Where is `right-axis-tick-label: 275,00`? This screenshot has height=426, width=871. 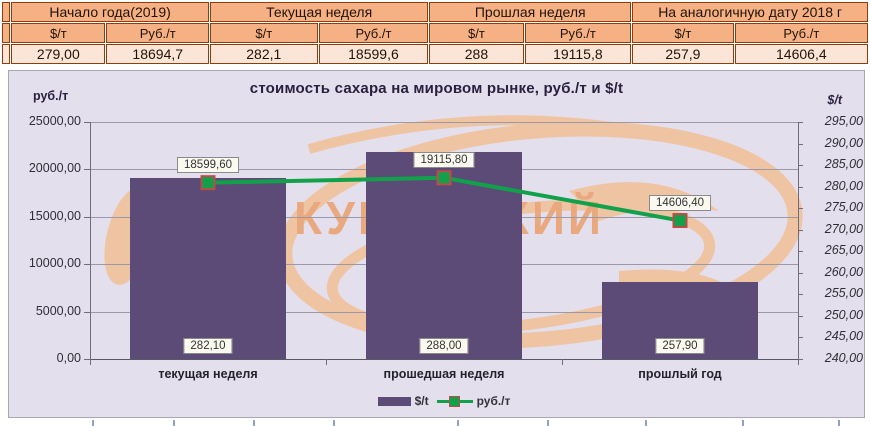
right-axis-tick-label: 275,00 is located at coordinates (843, 207).